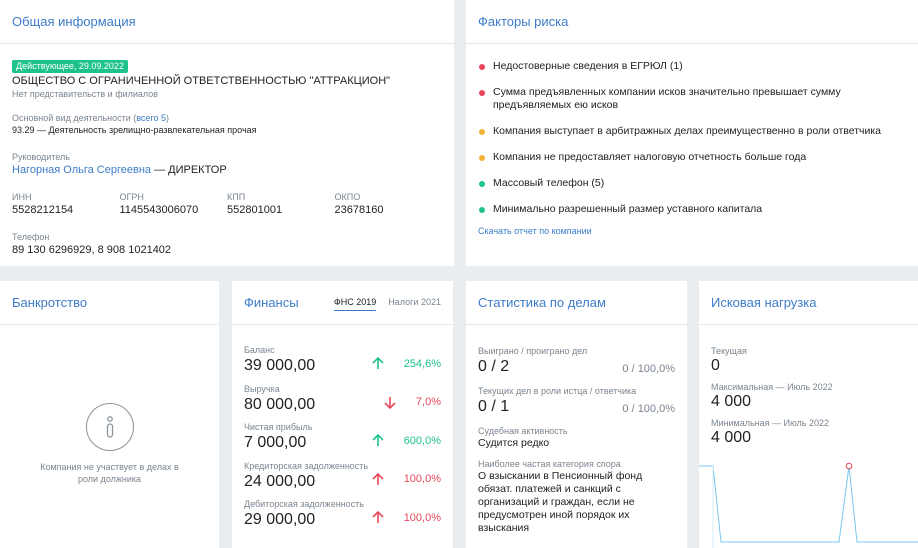 The width and height of the screenshot is (918, 548). Describe the element at coordinates (91, 118) in the screenshot. I see `activity-label: Основной вид деятельности (всего 5)` at that location.